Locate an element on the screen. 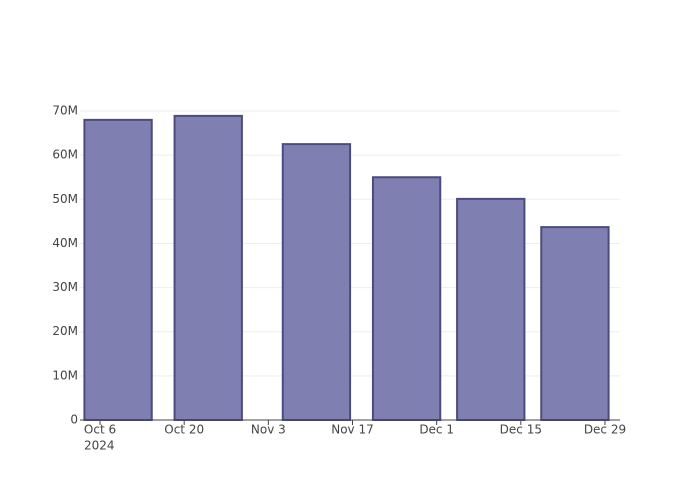 This screenshot has height=504, width=700. y-tick-label: 10M is located at coordinates (65, 375).